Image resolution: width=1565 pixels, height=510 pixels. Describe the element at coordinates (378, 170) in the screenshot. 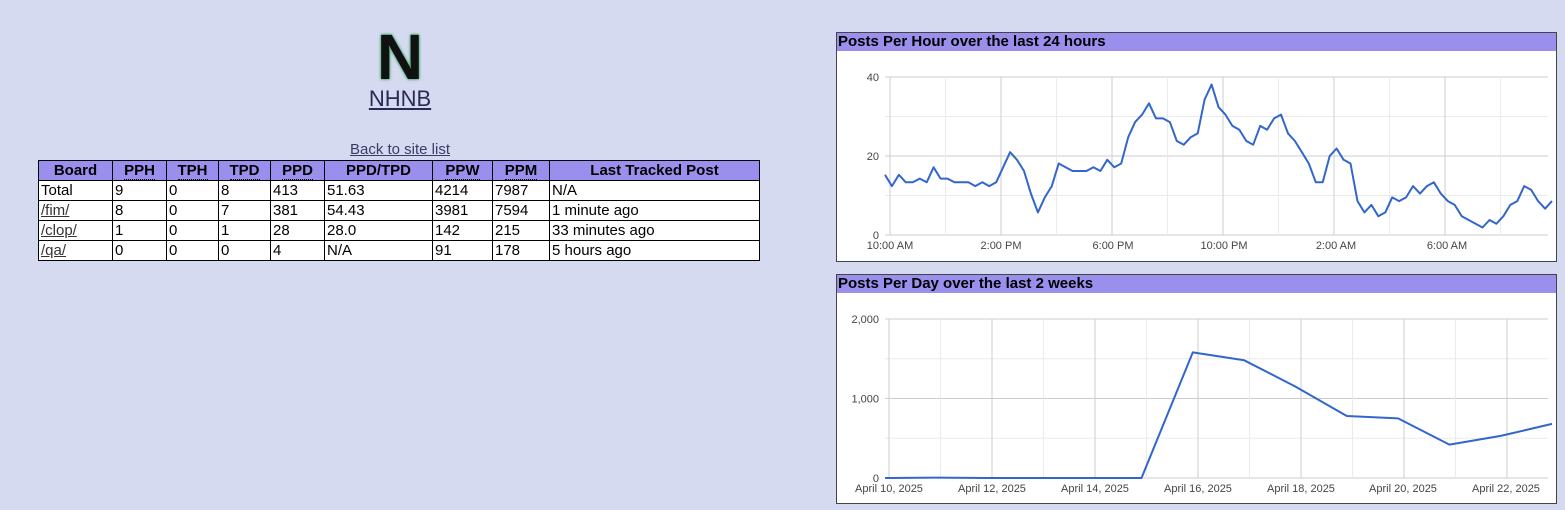

I see `col-header-ppd-tpd: PPD/TPD` at that location.